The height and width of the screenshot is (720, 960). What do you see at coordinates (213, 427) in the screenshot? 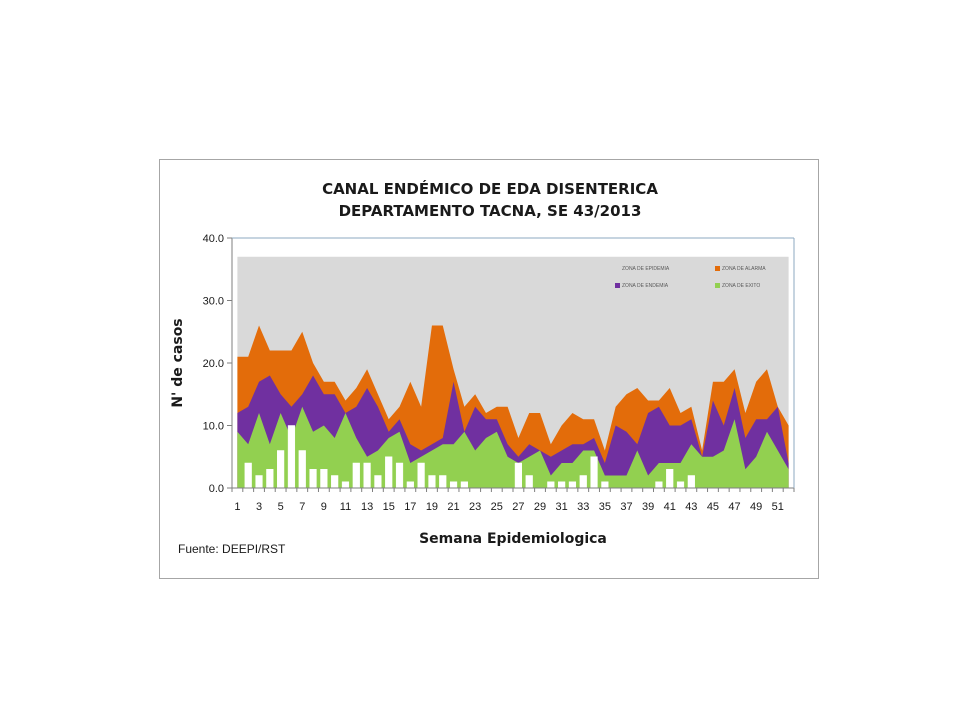
I see `y-tick-label: 10.0` at bounding box center [213, 427].